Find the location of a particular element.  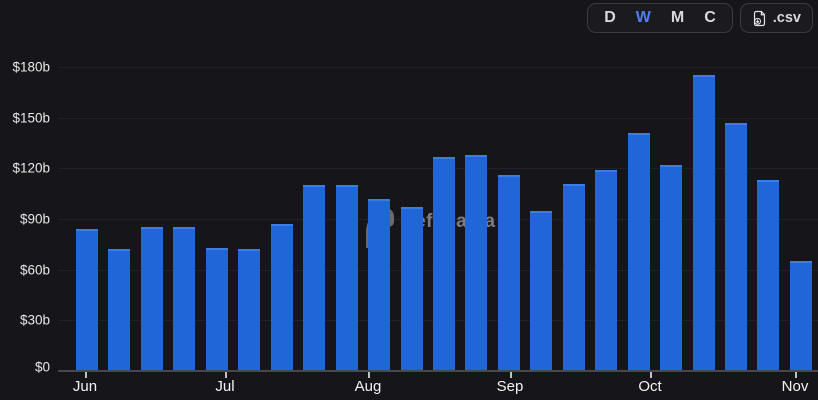

range-button-m: M is located at coordinates (677, 18).